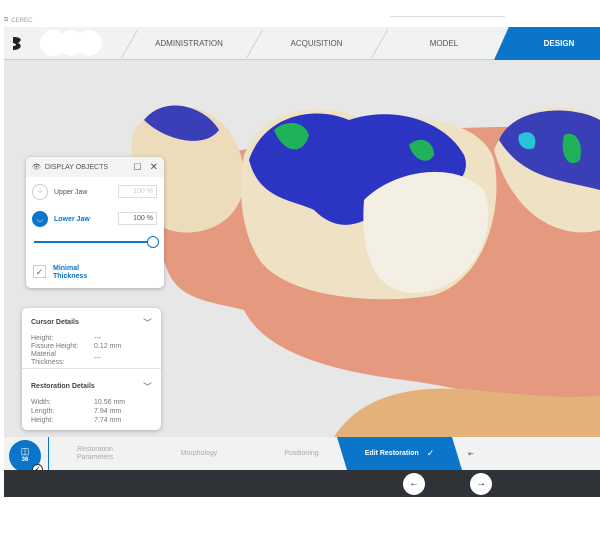 Image resolution: width=600 pixels, height=538 pixels. I want to click on check-icon: ✓, so click(430, 453).